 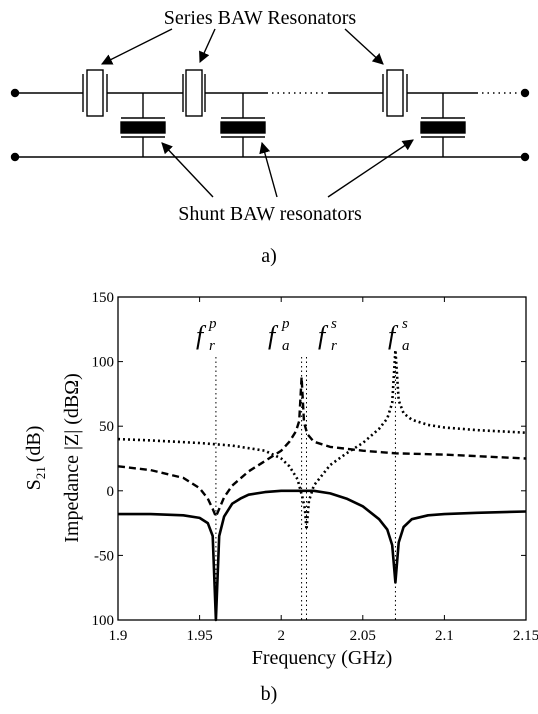 What do you see at coordinates (269, 694) in the screenshot?
I see `caption-b: b)` at bounding box center [269, 694].